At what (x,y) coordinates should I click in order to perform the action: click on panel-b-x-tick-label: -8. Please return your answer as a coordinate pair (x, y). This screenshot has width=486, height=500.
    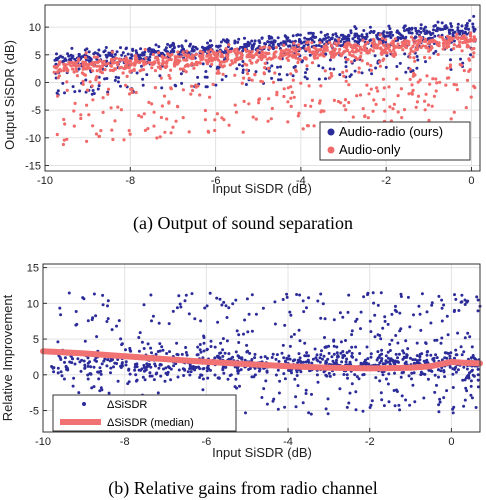
    Looking at the image, I should click on (125, 442).